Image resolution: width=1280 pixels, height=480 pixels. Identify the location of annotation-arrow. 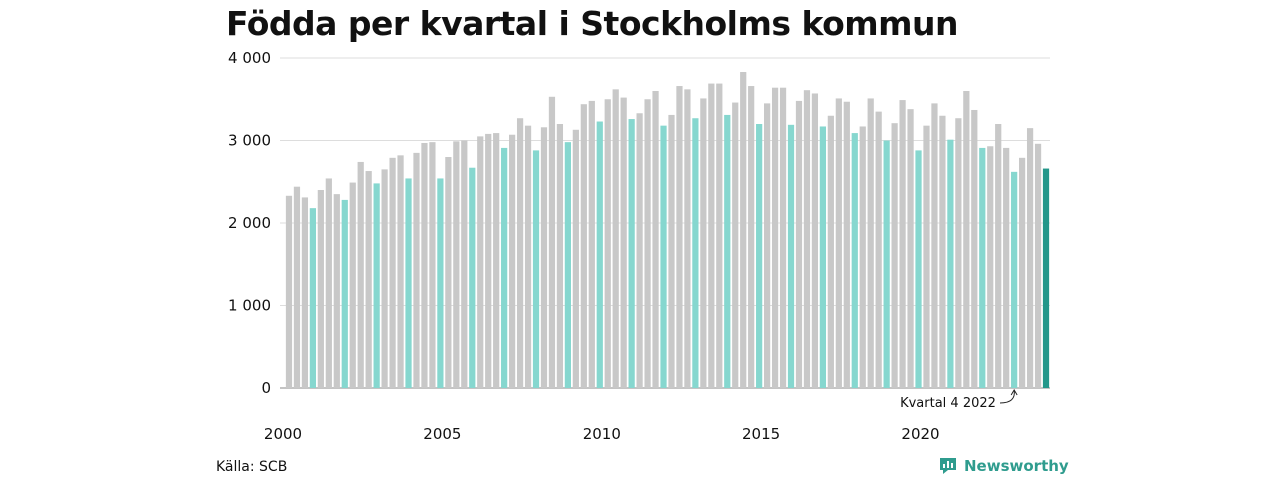
(1007, 396).